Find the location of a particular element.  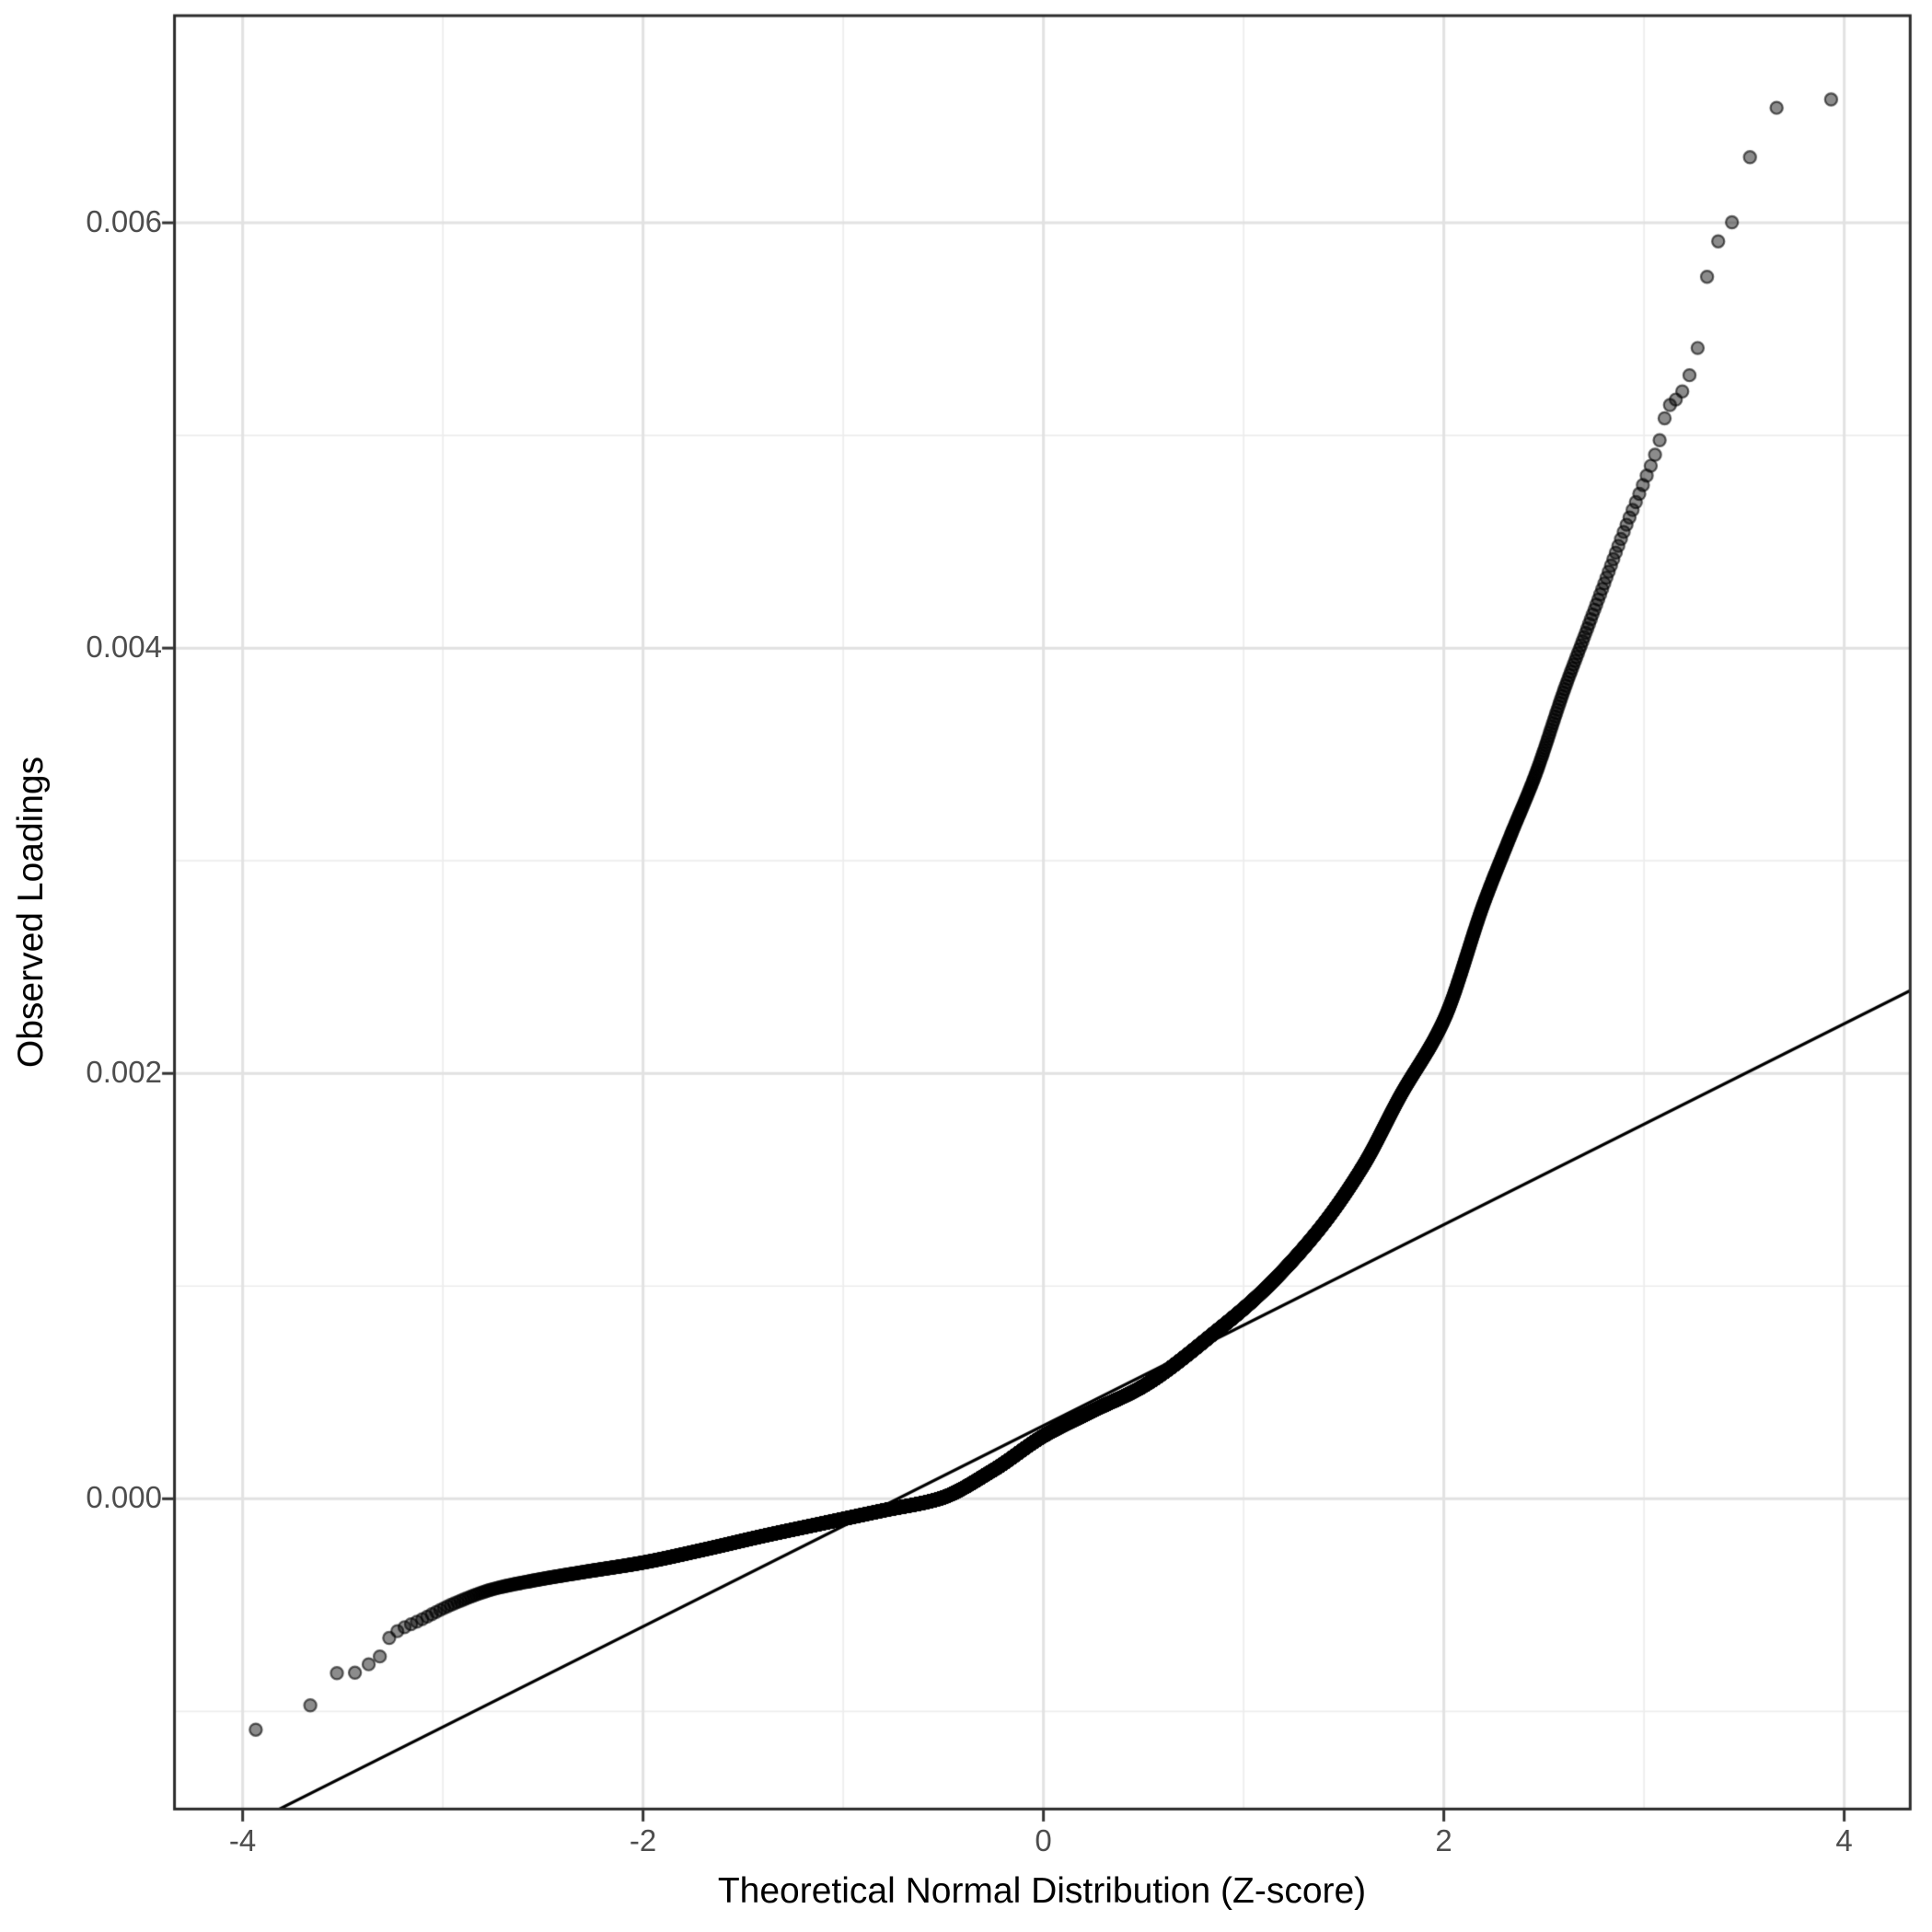

y-tick-label-0.006: 0.006 is located at coordinates (124, 222).